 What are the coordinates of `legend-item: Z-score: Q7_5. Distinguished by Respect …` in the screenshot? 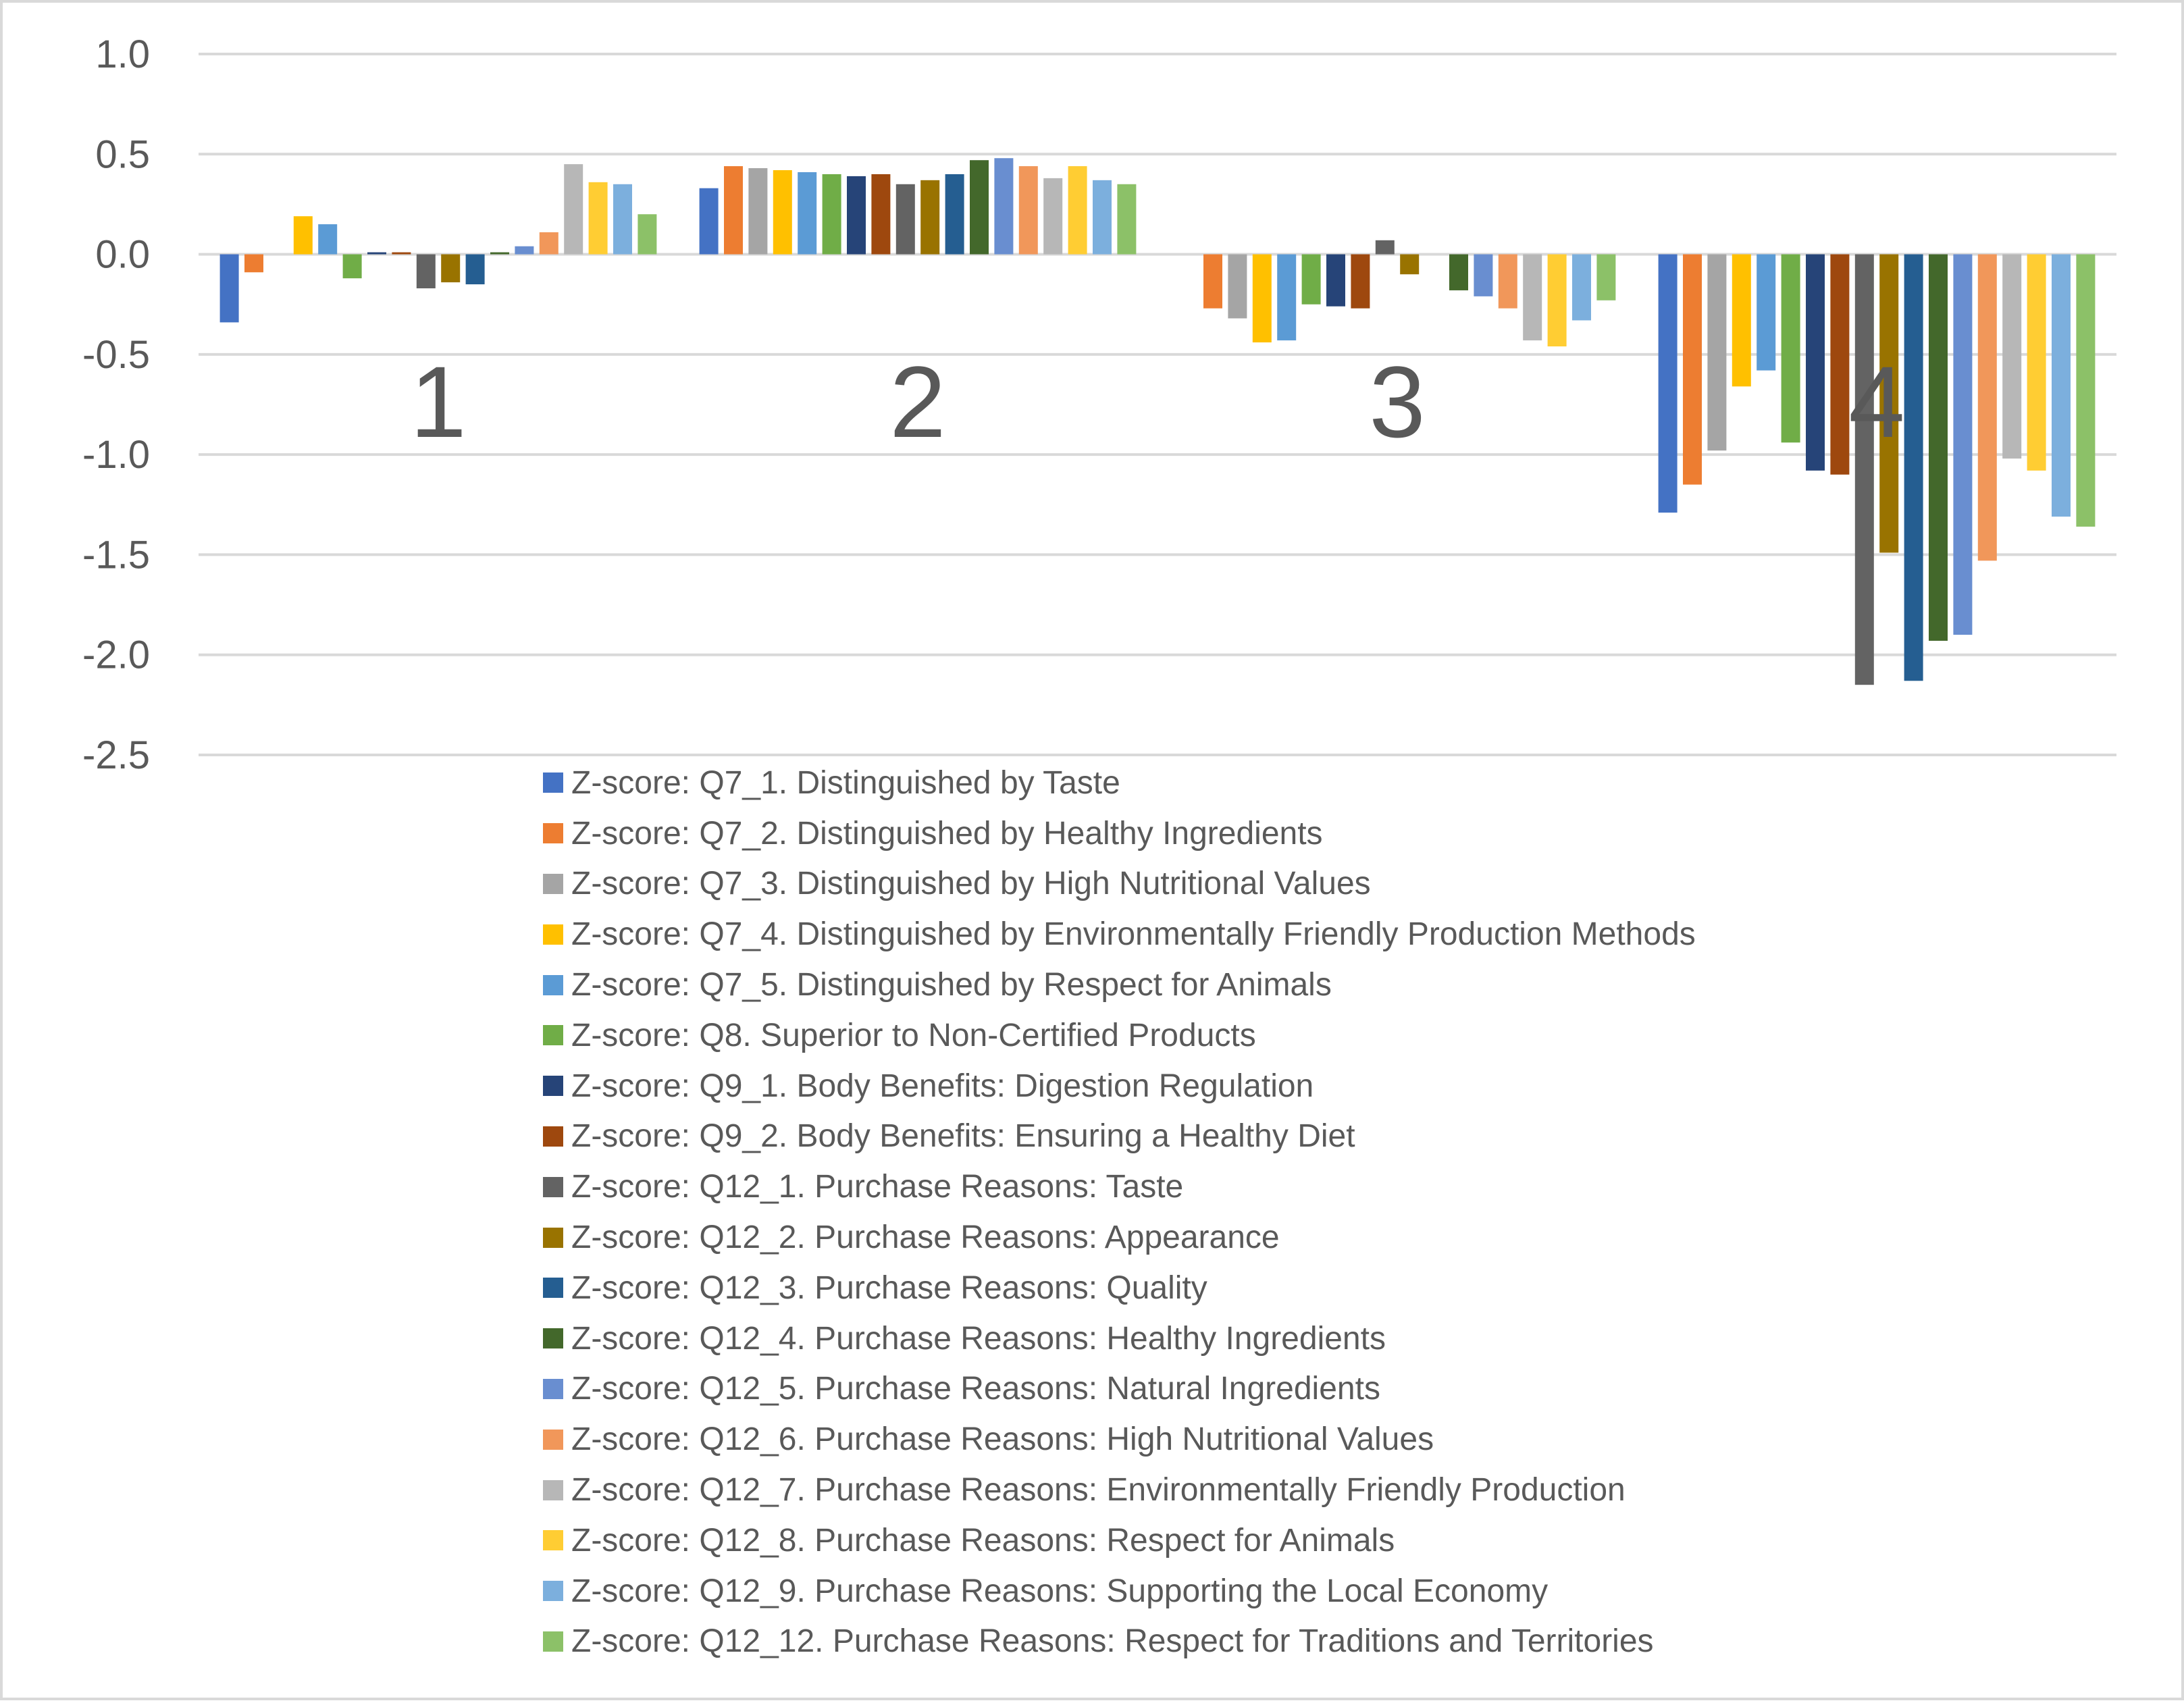 It's located at (1119, 985).